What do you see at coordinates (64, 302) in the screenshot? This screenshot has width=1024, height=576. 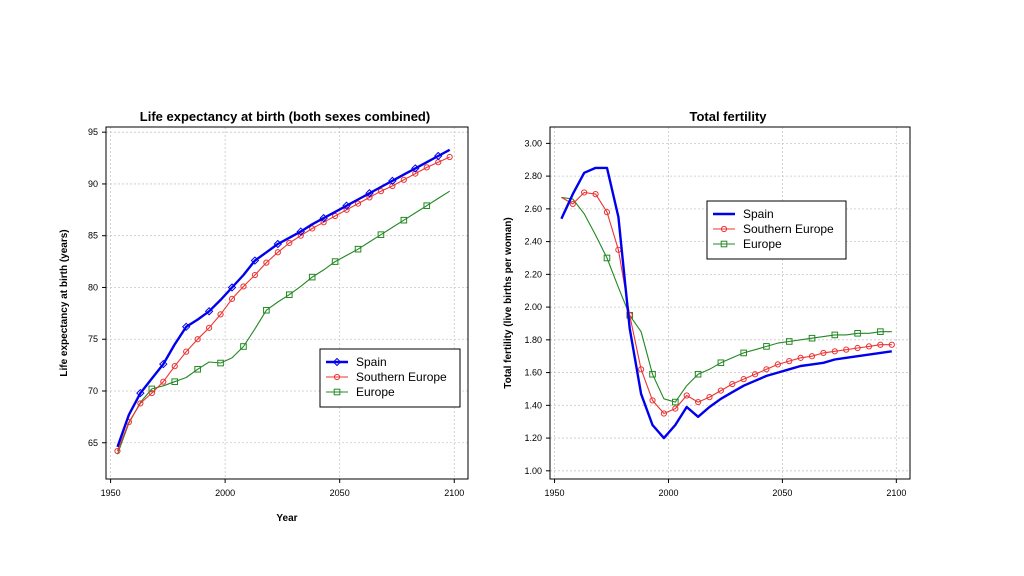 I see `y-axis-title: Life expectancy at birth (years)` at bounding box center [64, 302].